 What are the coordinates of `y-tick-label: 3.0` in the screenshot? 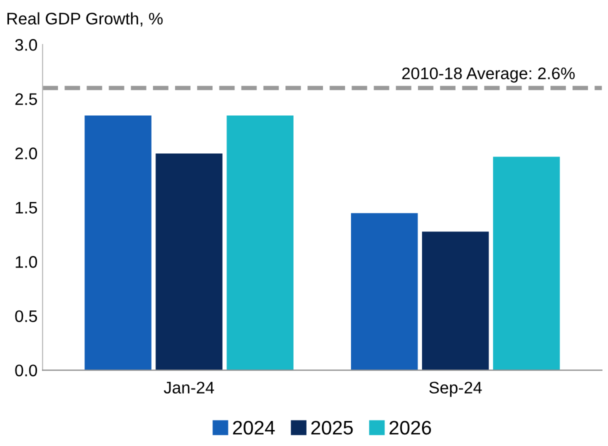 It's located at (26, 45).